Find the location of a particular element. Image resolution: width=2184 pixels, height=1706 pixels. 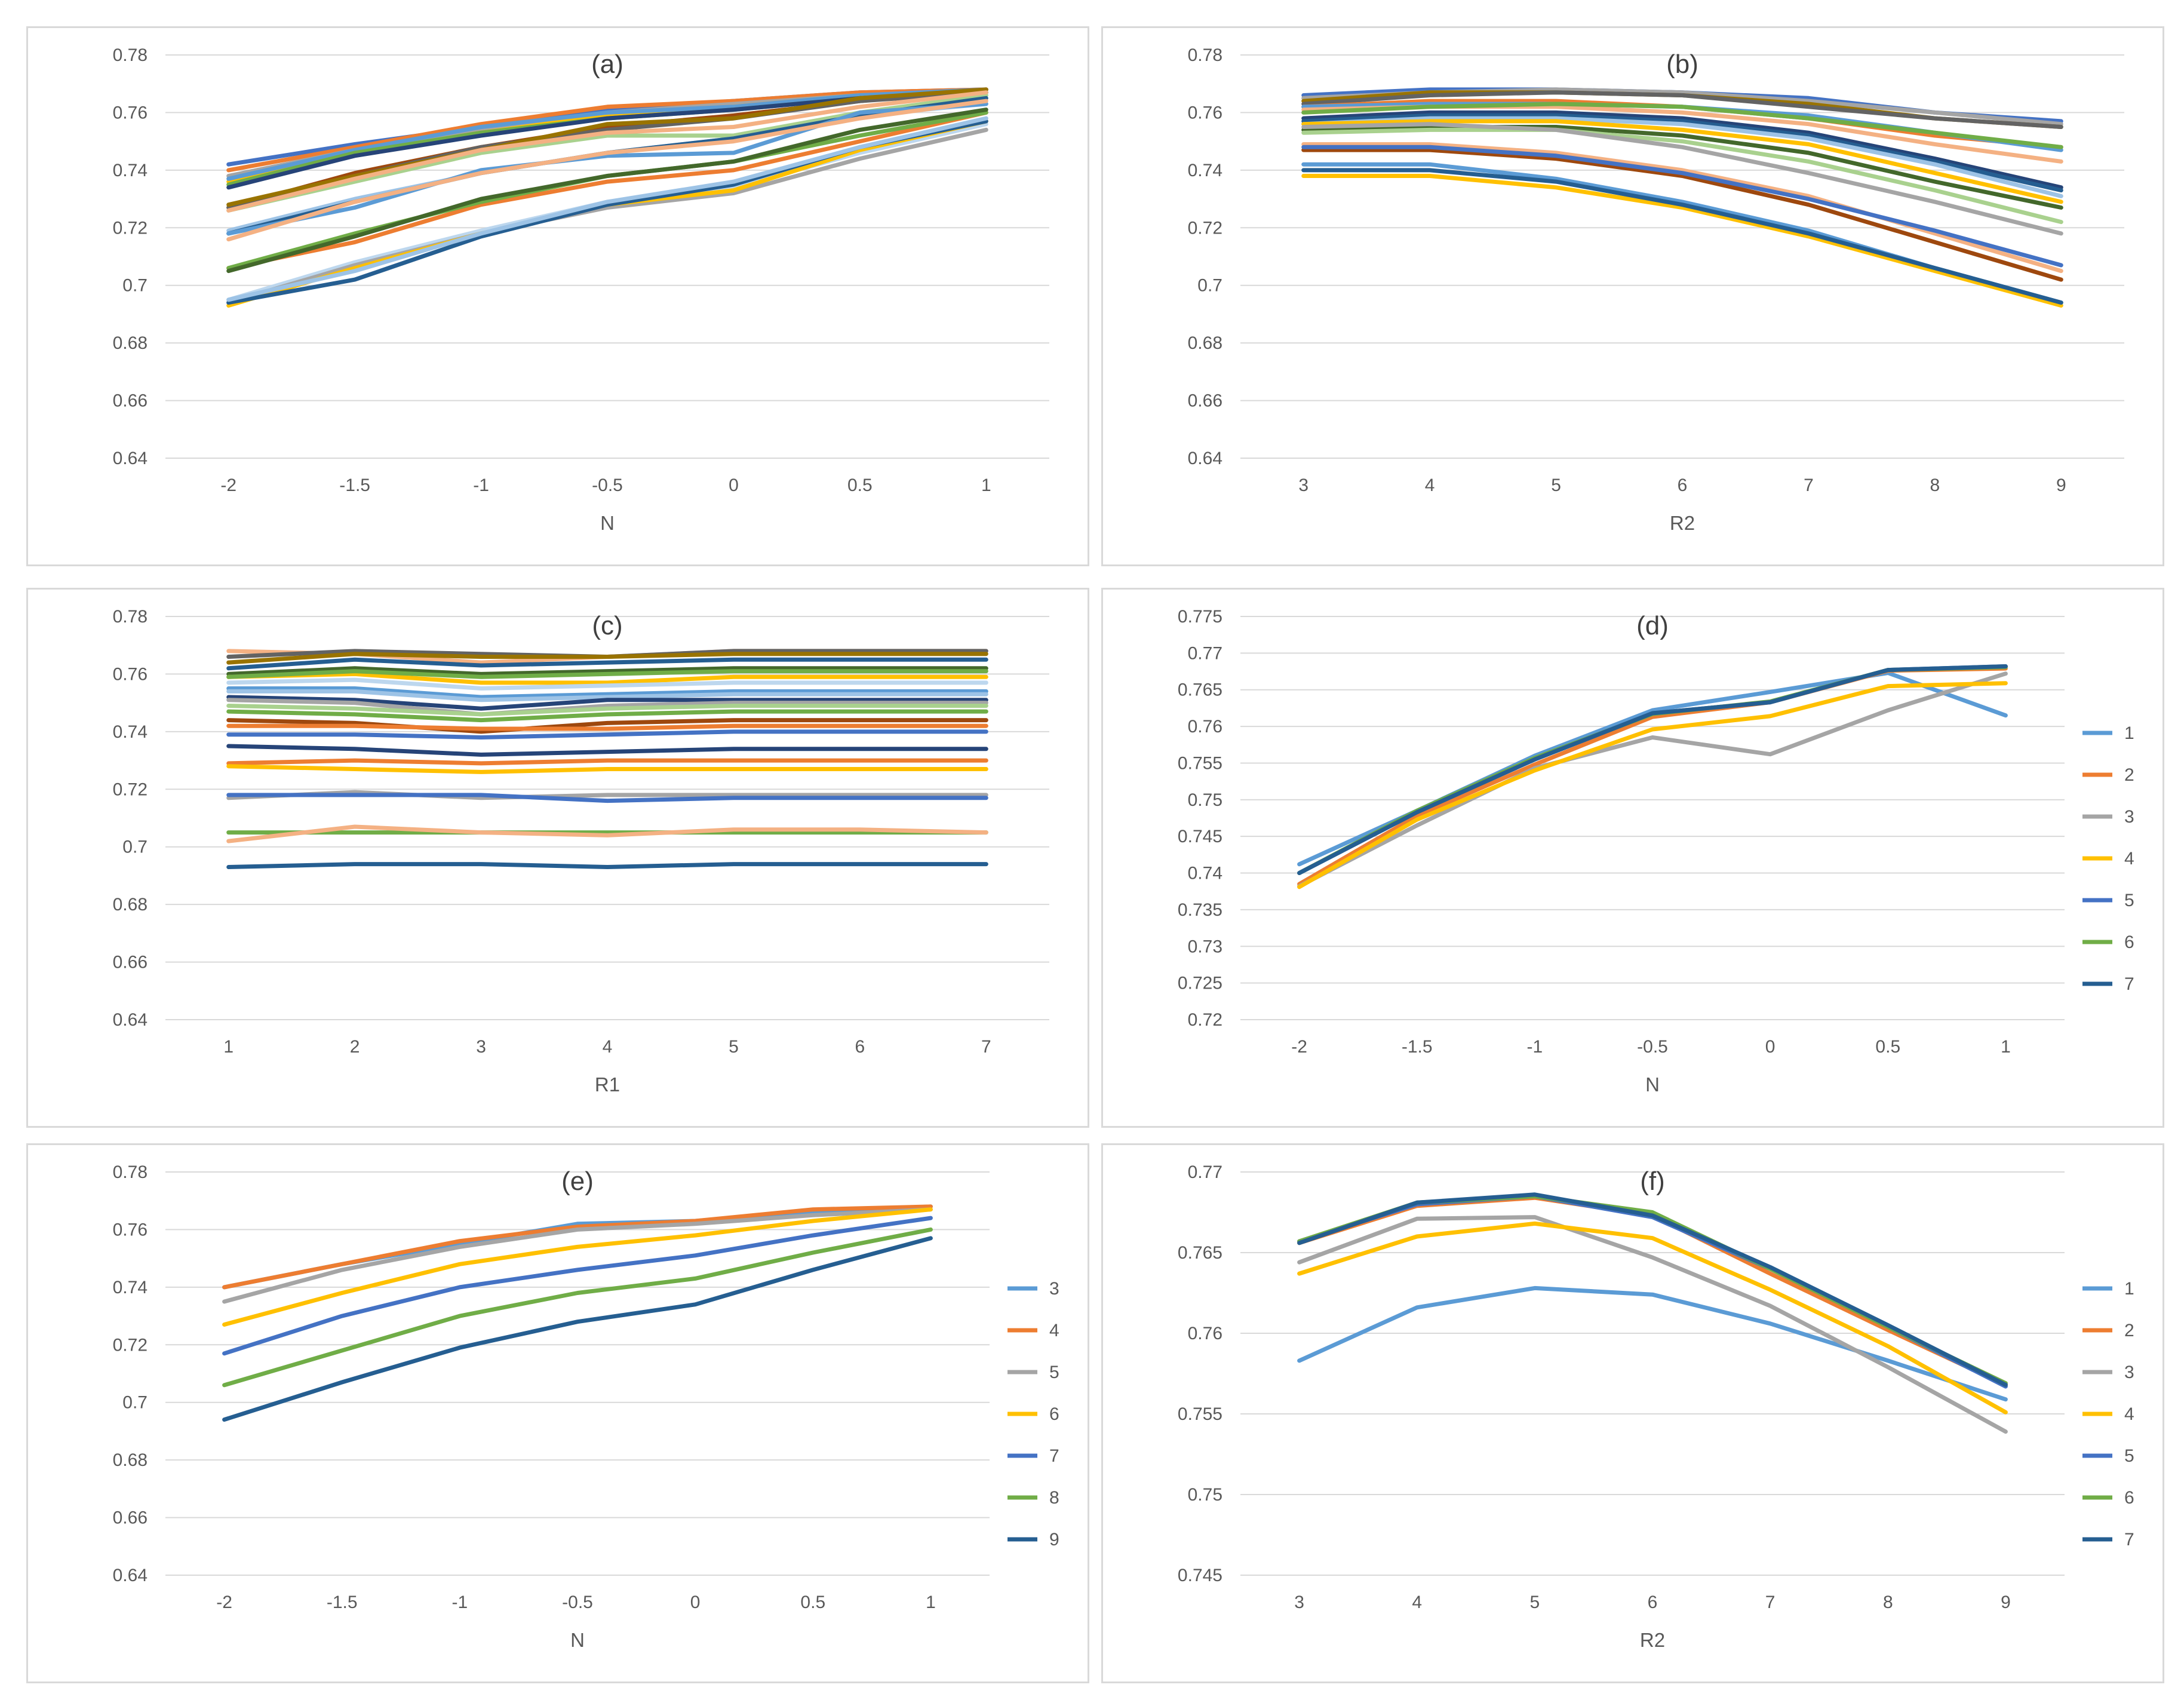

x-tick-label: 8 is located at coordinates (1935, 485).